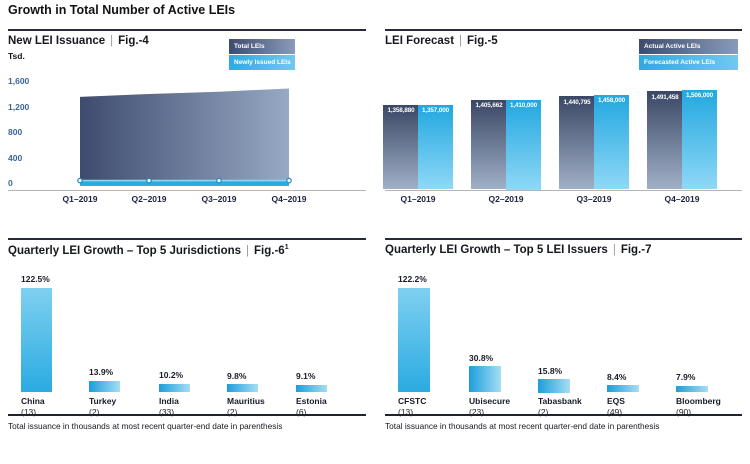  I want to click on fig4-legend: Total LEIs Newly Issued LEIs, so click(262, 55).